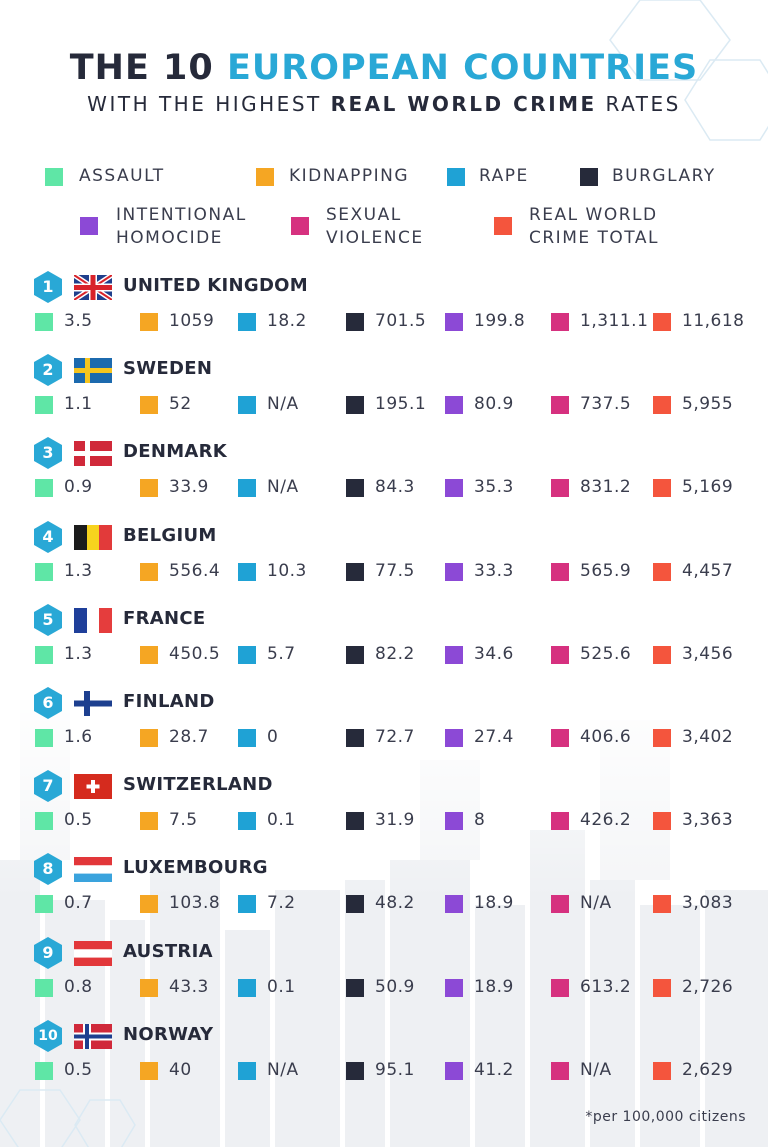 The image size is (768, 1147). I want to click on rank-number: 5, so click(48, 619).